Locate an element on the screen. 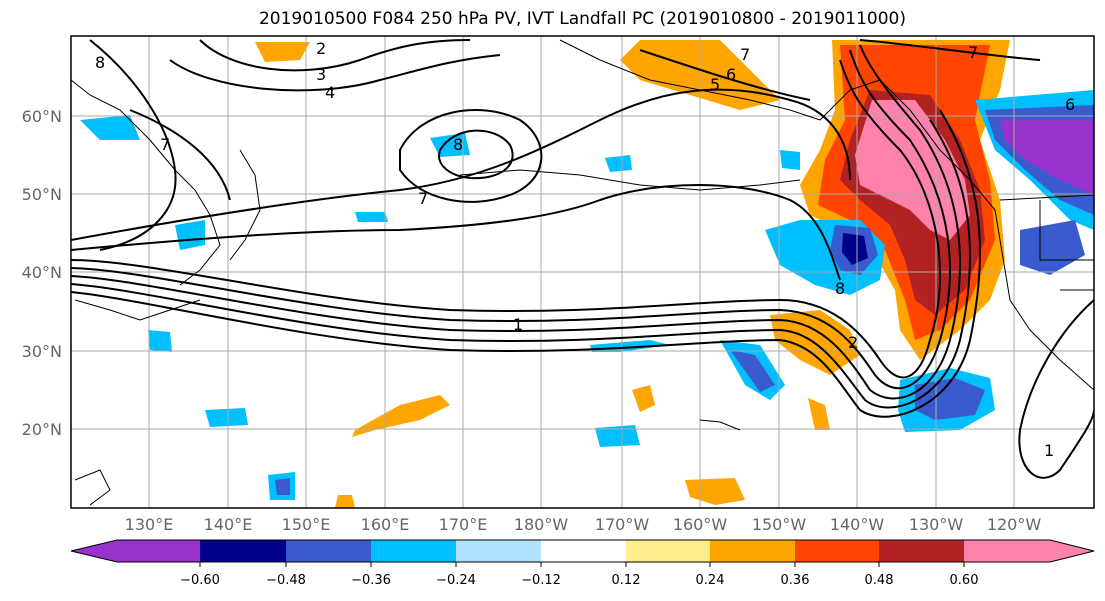 This screenshot has width=1105, height=601. lat-label: 30°N is located at coordinates (42, 351).